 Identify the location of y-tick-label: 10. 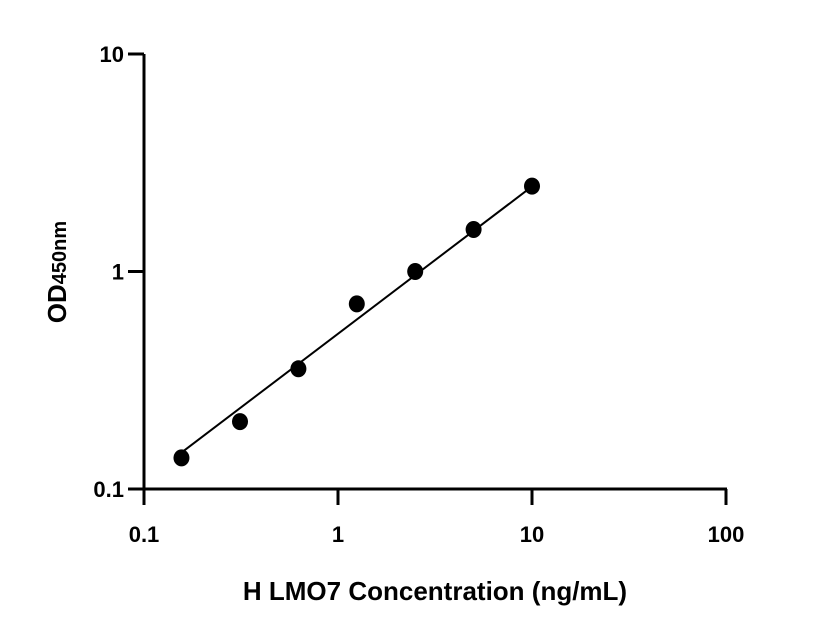
(112, 54).